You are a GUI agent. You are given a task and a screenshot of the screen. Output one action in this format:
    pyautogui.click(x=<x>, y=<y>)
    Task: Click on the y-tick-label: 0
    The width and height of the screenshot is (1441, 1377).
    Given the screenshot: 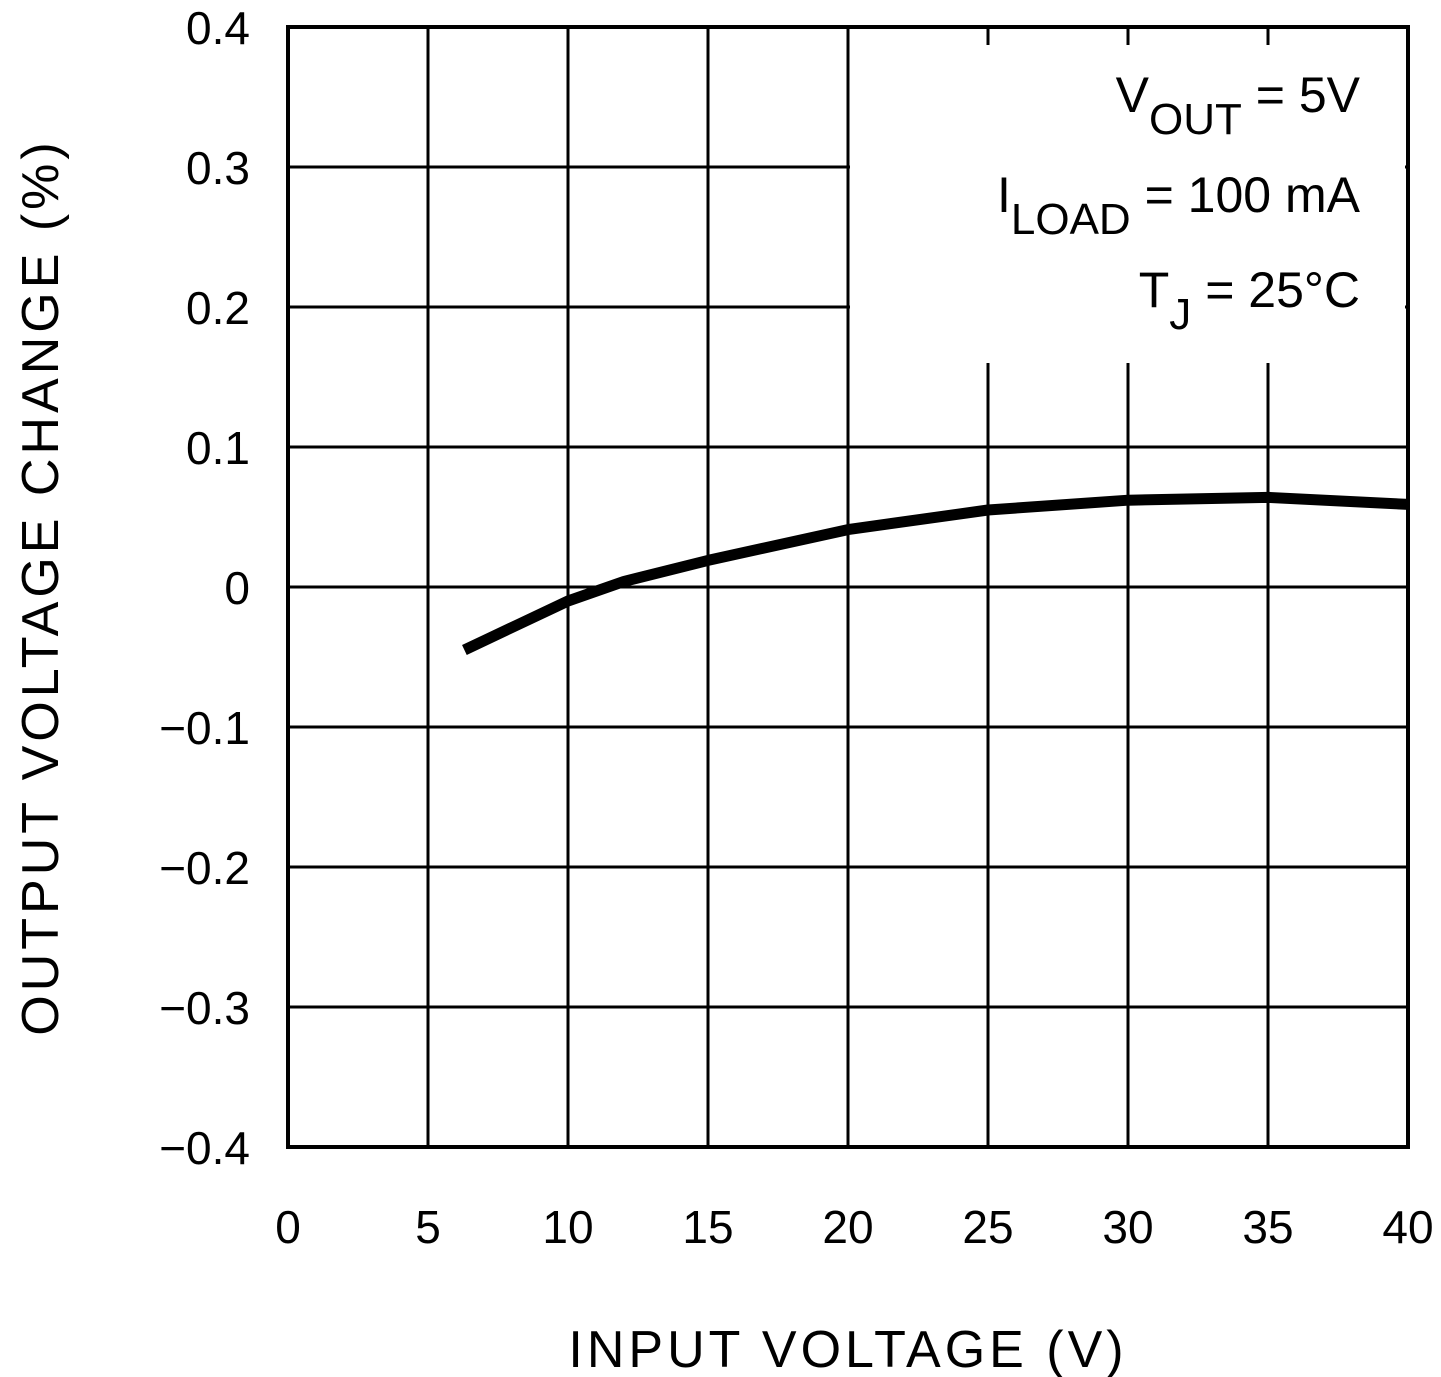 What is the action you would take?
    pyautogui.click(x=237, y=588)
    